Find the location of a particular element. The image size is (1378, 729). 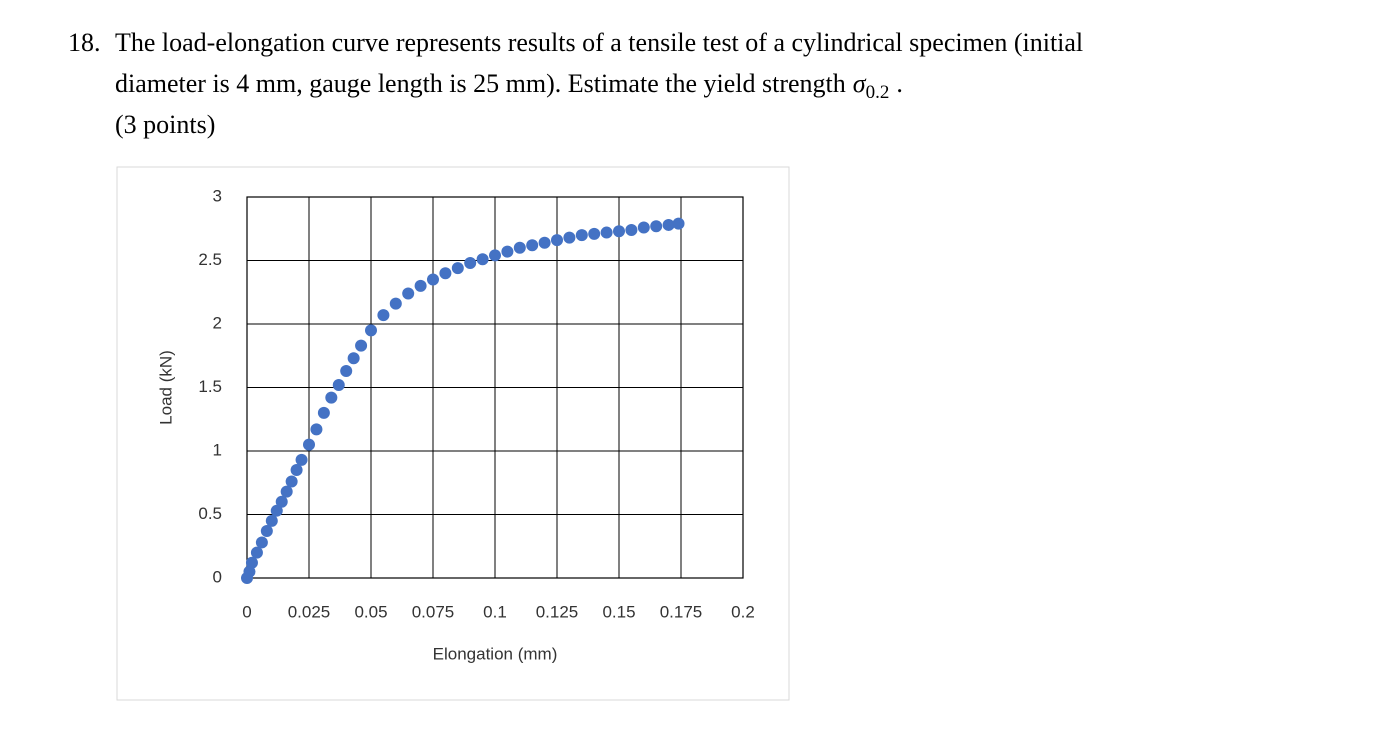

x-tick-label: 0.175 is located at coordinates (681, 611).